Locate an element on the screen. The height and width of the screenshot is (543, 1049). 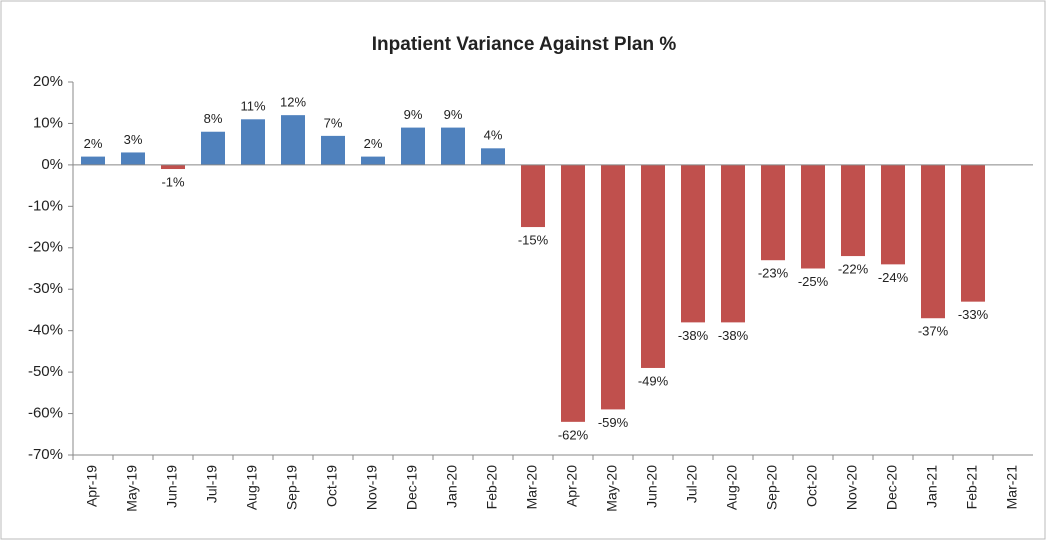
x-tick-label: Sep-19 is located at coordinates (292, 487).